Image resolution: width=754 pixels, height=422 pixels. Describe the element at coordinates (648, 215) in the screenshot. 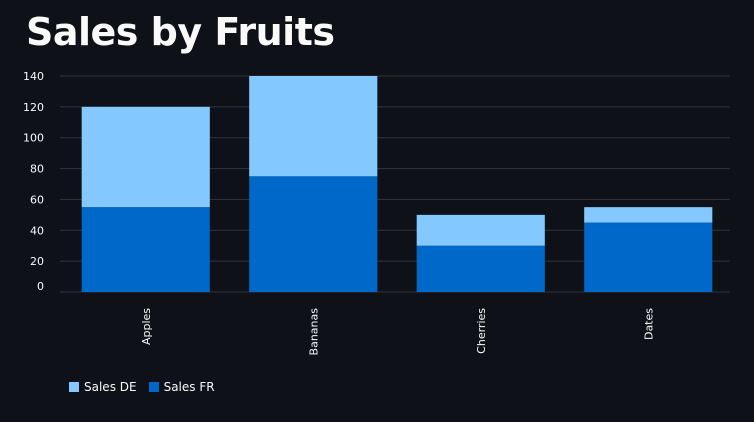

I see `bar-dates-sales-de` at that location.